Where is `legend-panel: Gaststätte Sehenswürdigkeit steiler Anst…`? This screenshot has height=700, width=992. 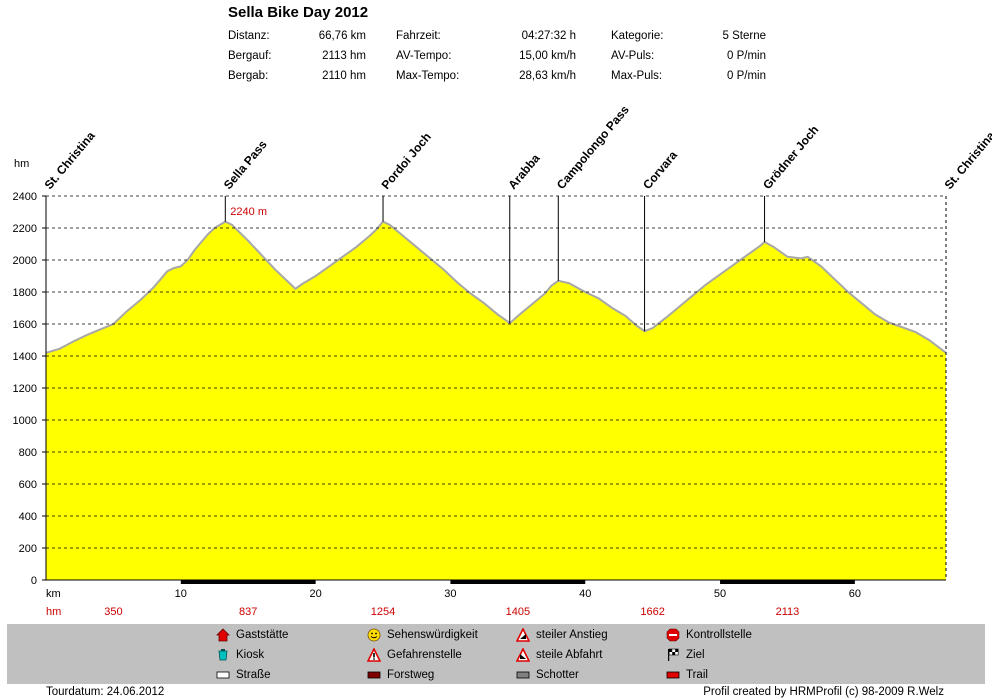
legend-panel: Gaststätte Sehenswürdigkeit steiler Anst… is located at coordinates (496, 654).